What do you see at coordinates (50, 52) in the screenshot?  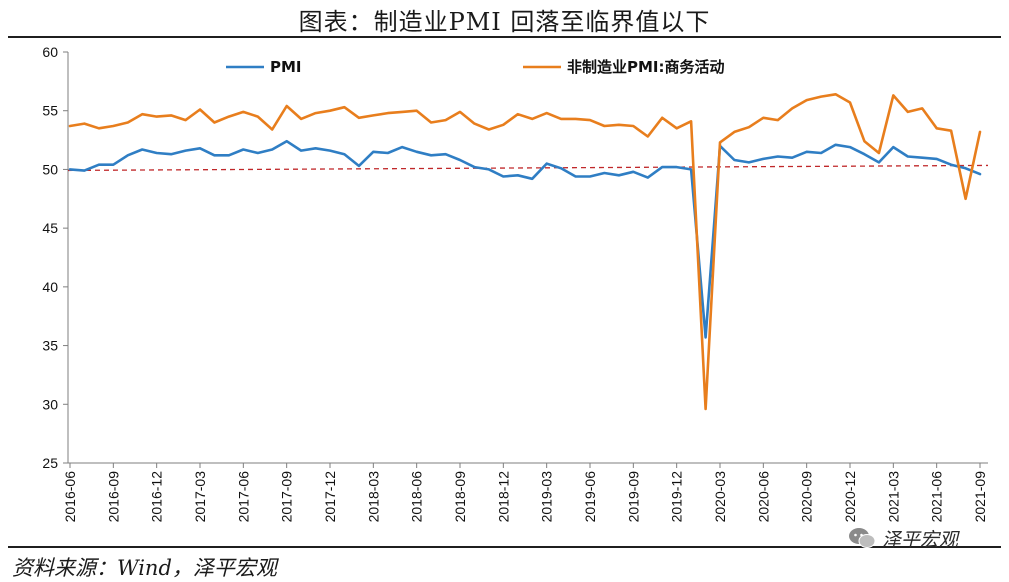 I see `y-tick-label: 60` at bounding box center [50, 52].